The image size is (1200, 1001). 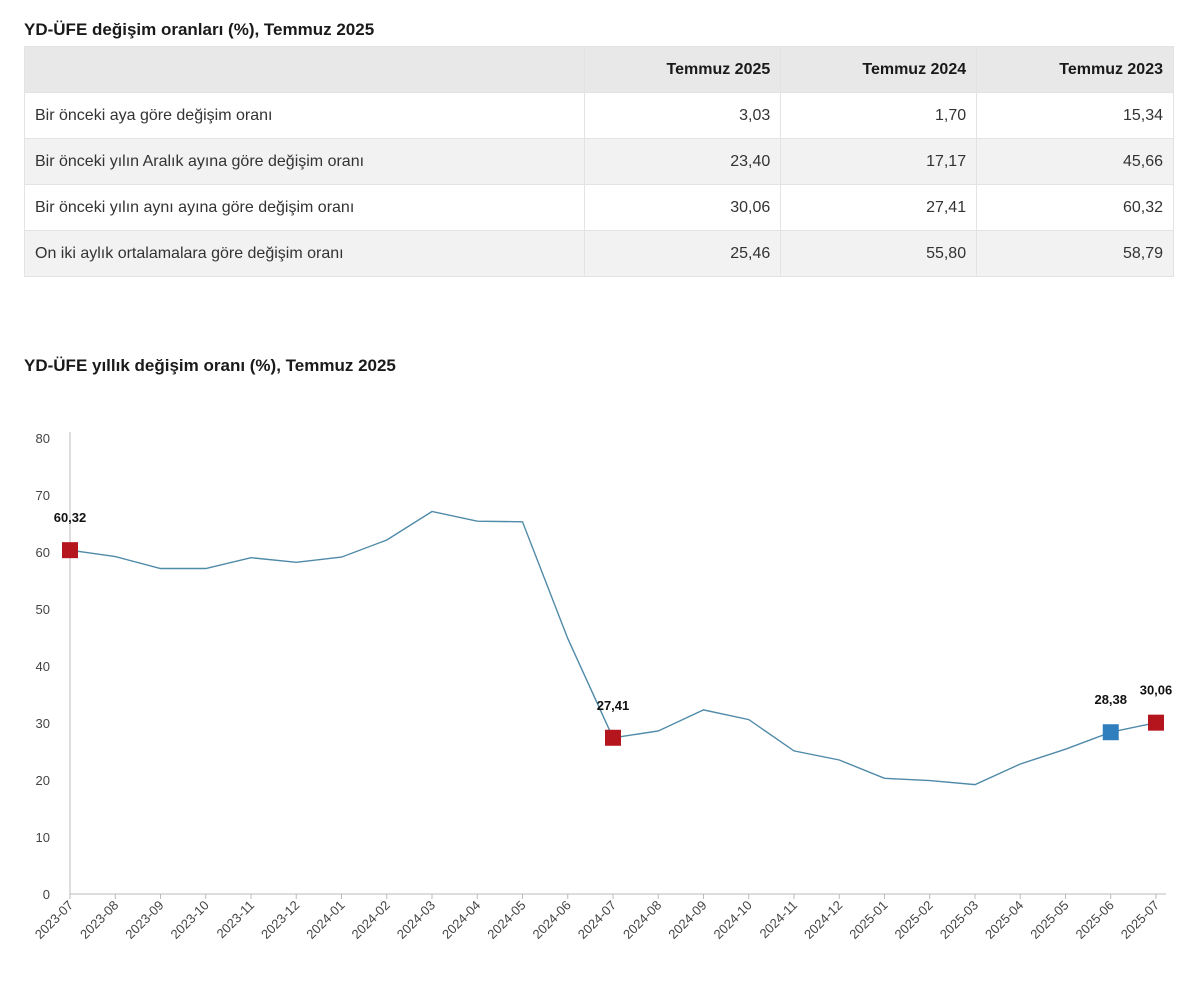 I want to click on x-tick-label: 2025-04, so click(x=1004, y=920).